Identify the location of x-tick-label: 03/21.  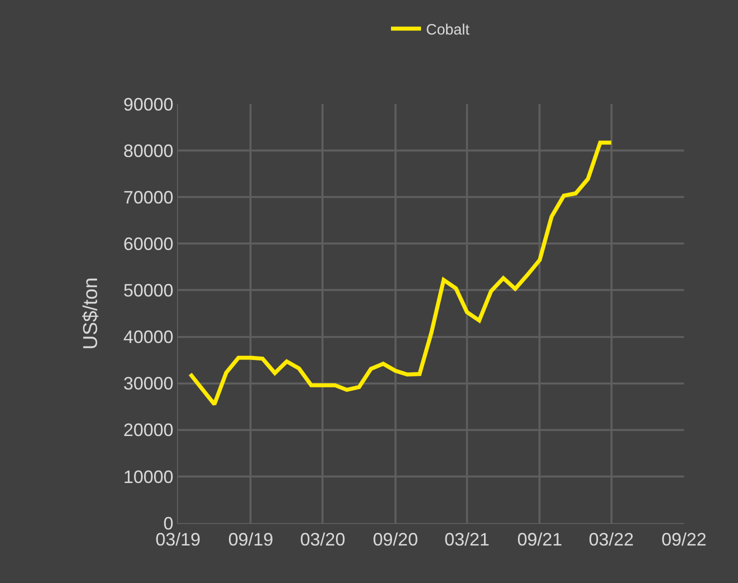
(467, 540).